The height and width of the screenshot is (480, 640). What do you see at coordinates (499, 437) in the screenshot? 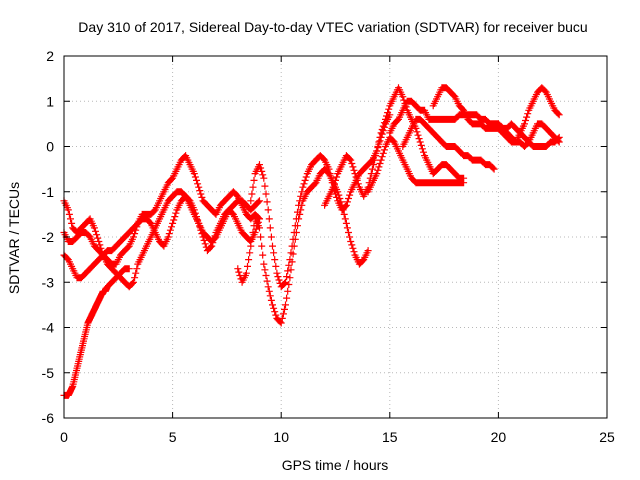
I see `x-tick-label: 20` at bounding box center [499, 437].